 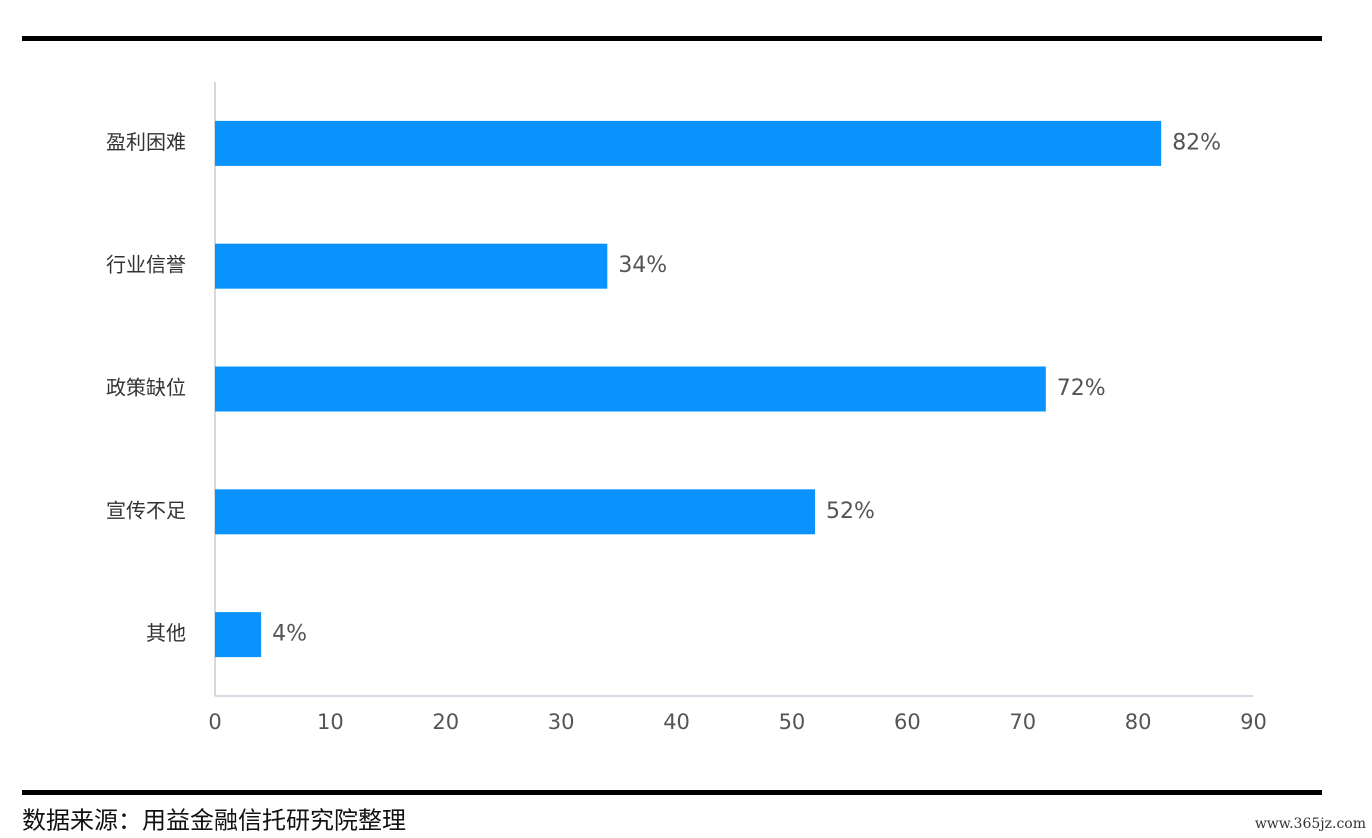 I want to click on bottom-rule, so click(x=672, y=792).